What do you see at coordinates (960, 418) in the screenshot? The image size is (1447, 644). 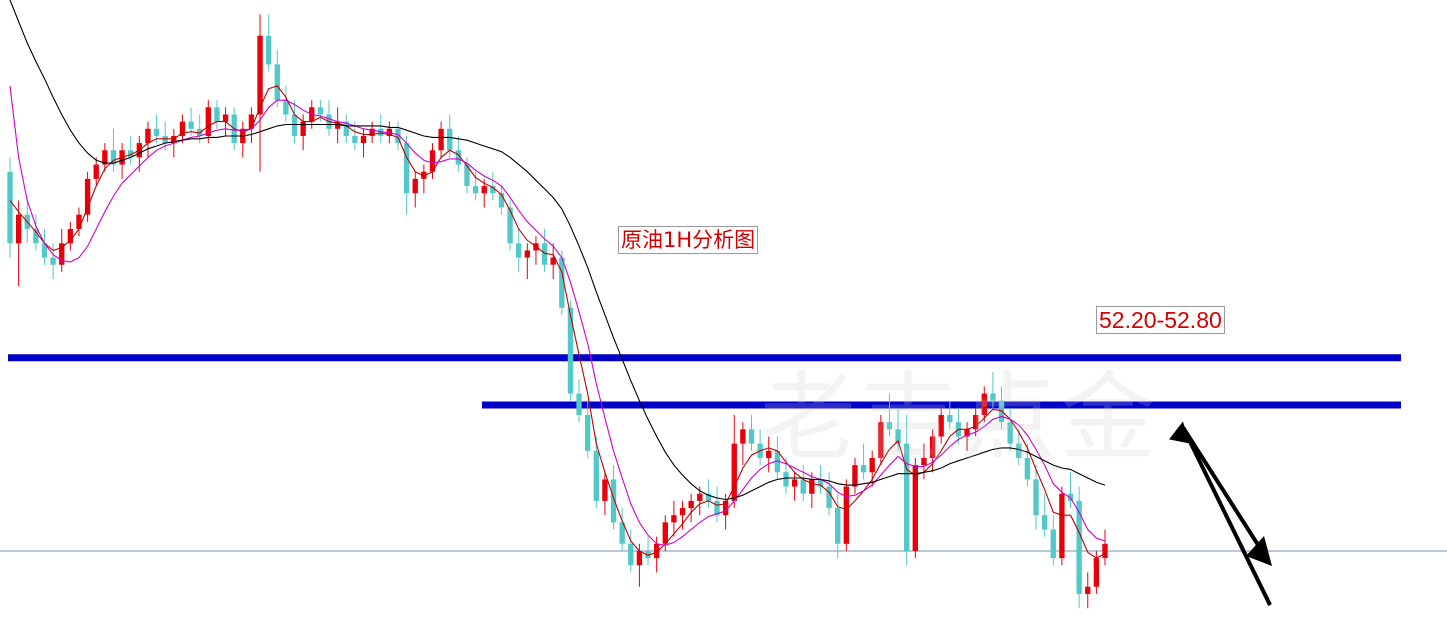 I see `watermark-text: 老吉点金` at bounding box center [960, 418].